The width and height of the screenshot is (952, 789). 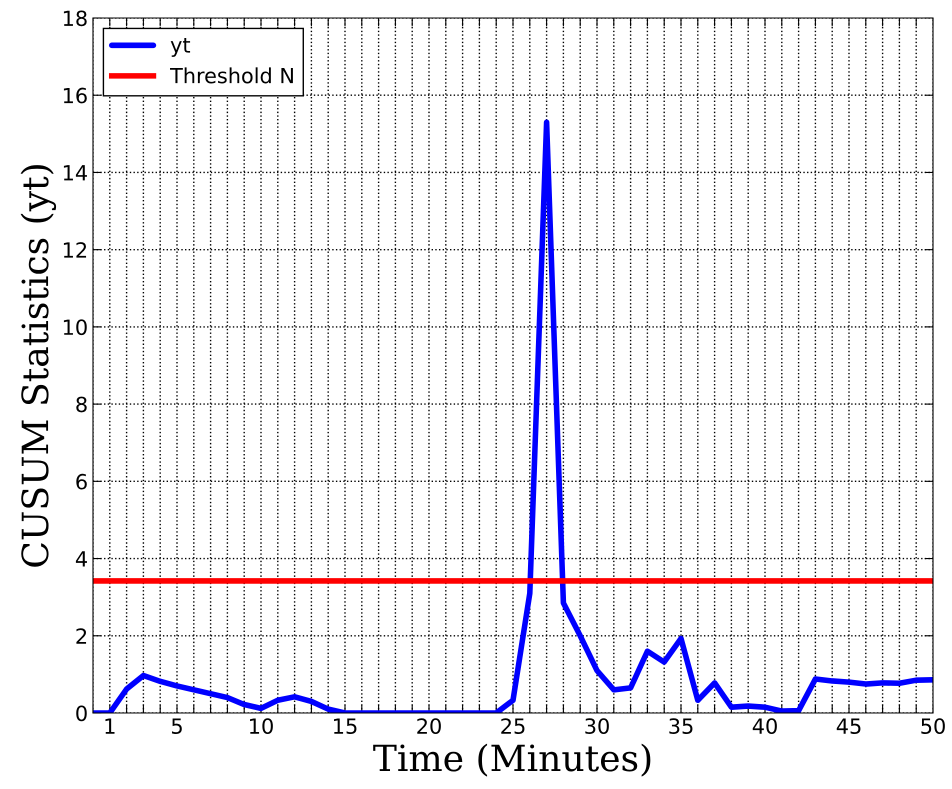 What do you see at coordinates (429, 726) in the screenshot?
I see `x-tick-label: 20` at bounding box center [429, 726].